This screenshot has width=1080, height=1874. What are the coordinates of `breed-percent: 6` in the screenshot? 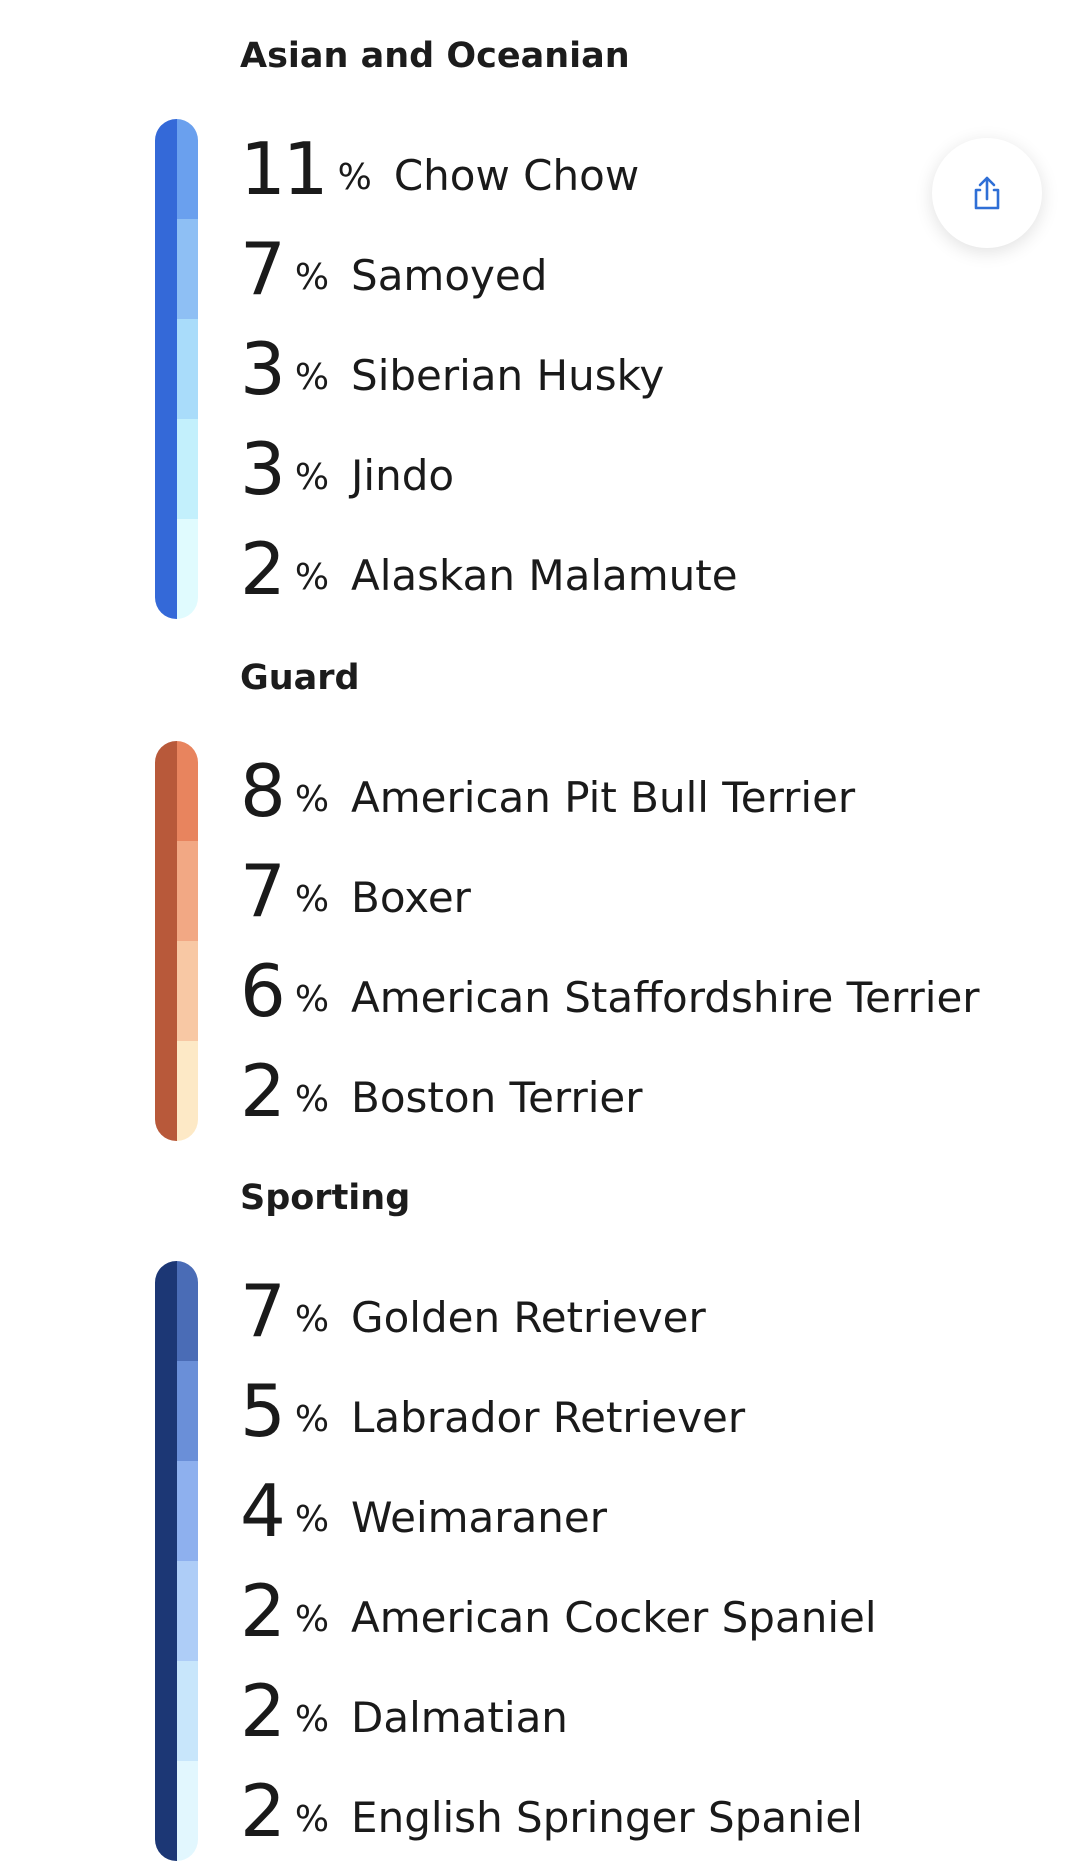 It's located at (263, 991).